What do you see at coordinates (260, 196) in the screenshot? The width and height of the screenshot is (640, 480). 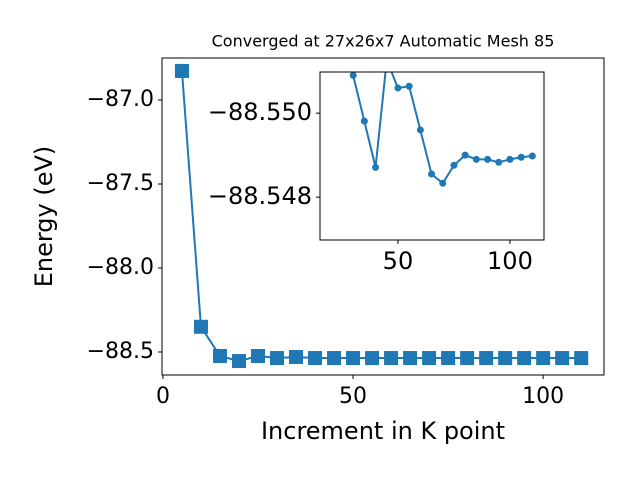 I see `y-tick-label: −88.548` at bounding box center [260, 196].